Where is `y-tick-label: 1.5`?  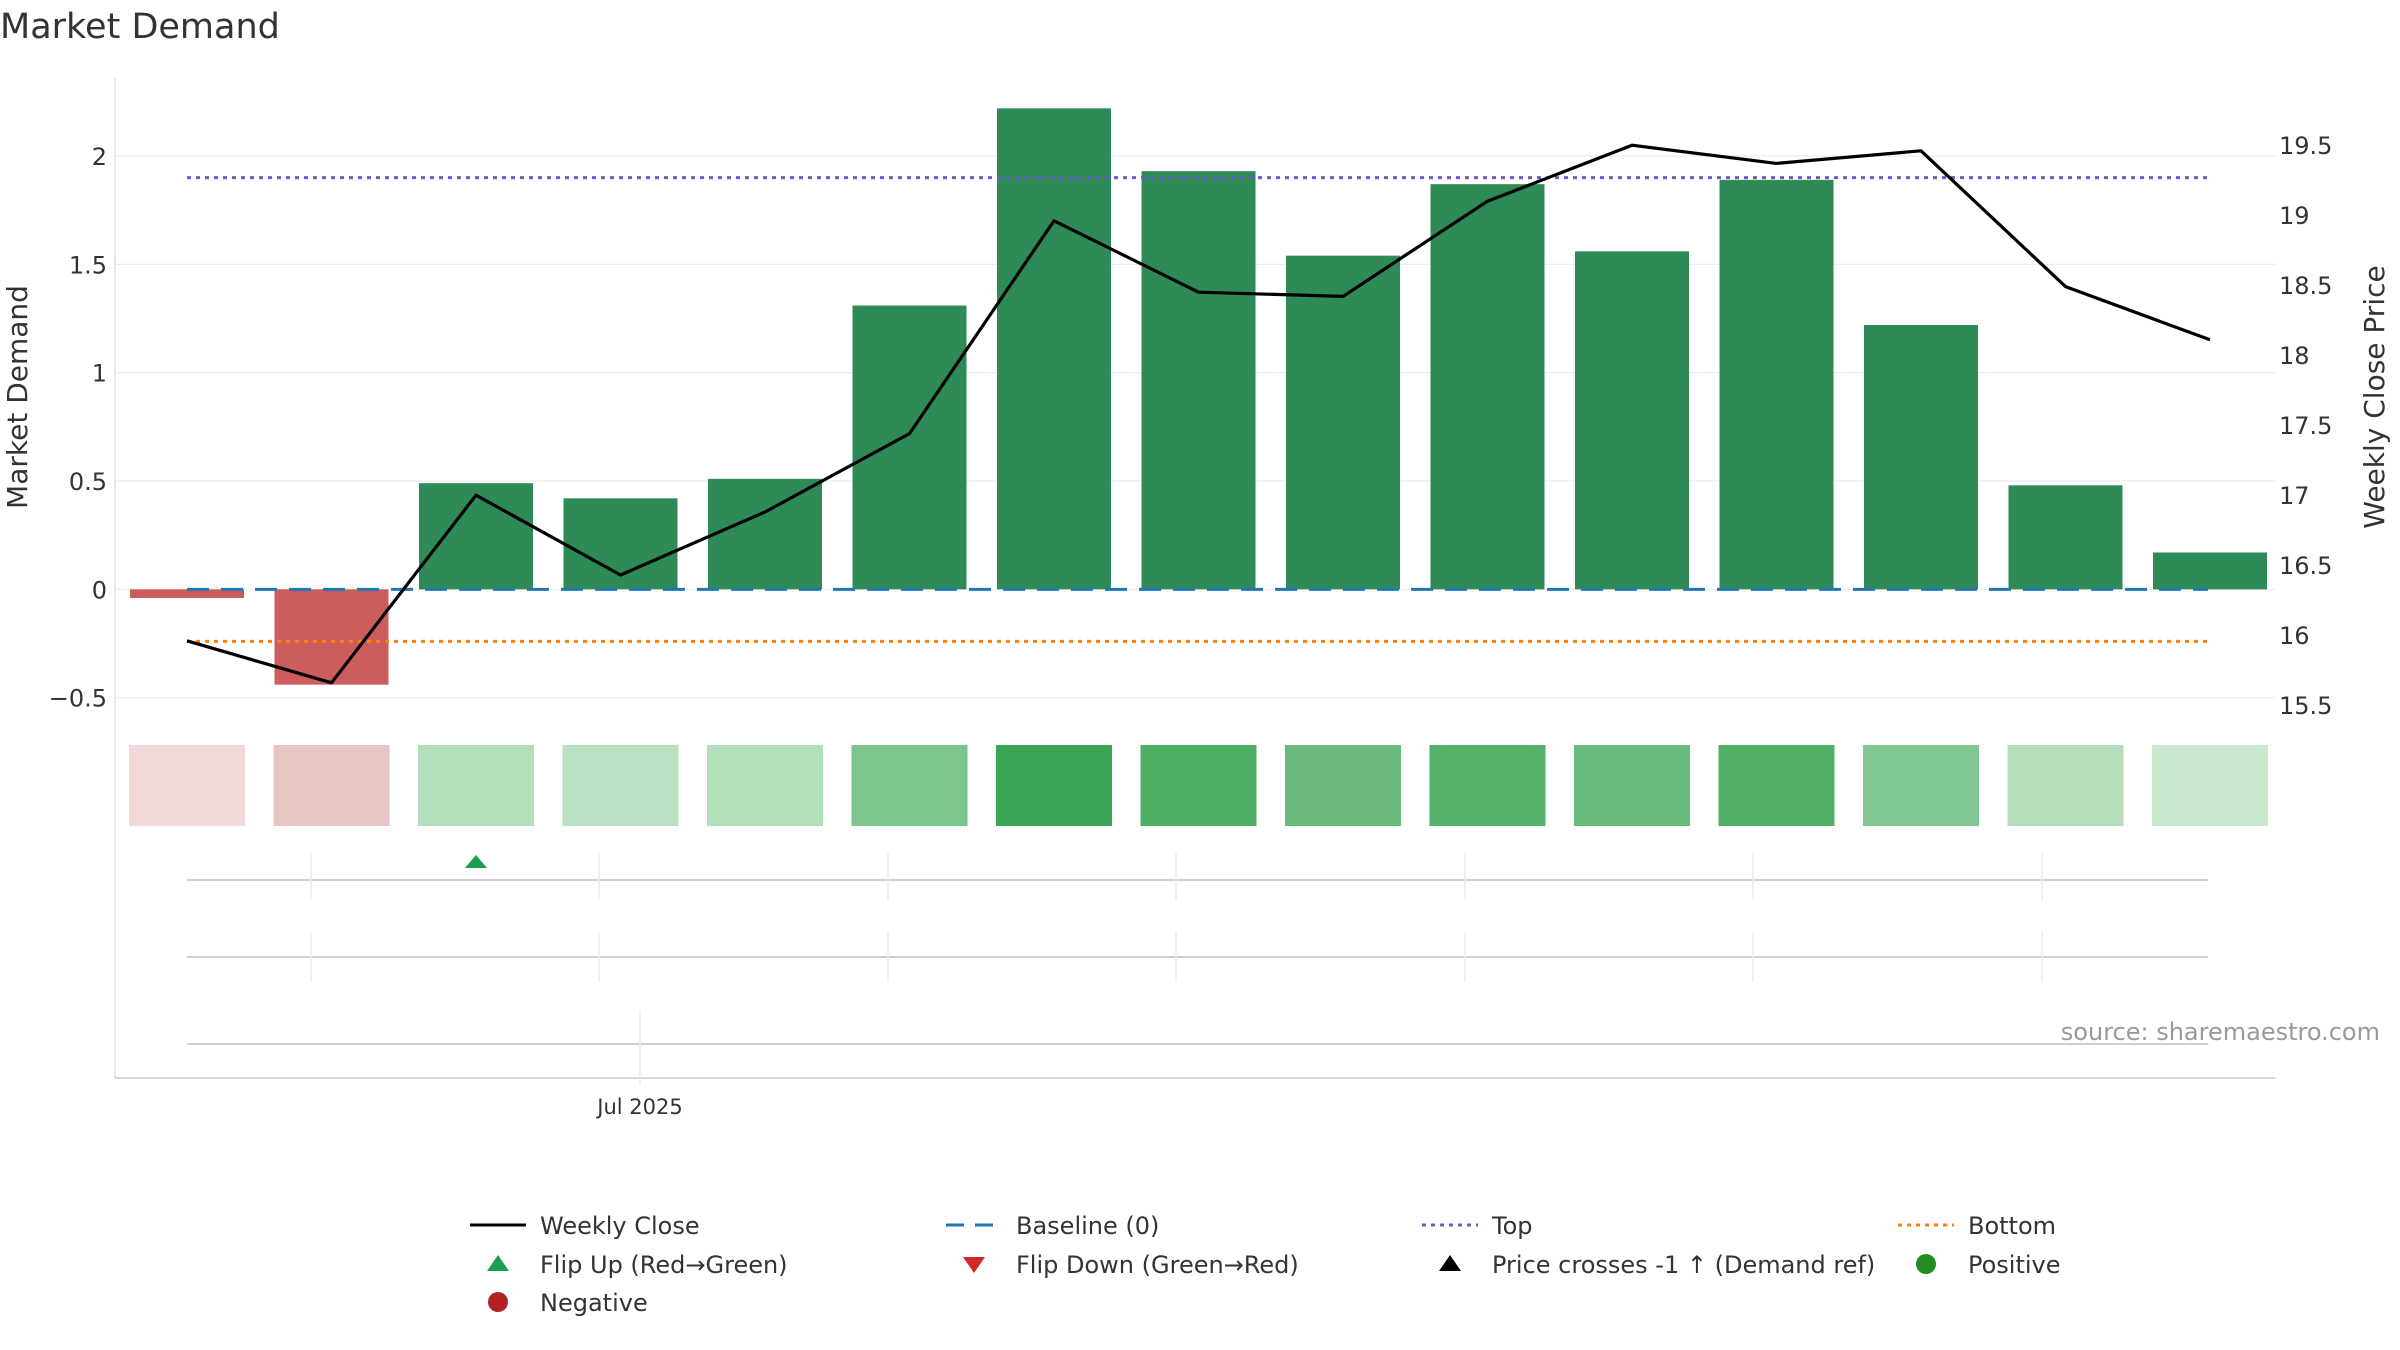
y-tick-label: 1.5 is located at coordinates (88, 265).